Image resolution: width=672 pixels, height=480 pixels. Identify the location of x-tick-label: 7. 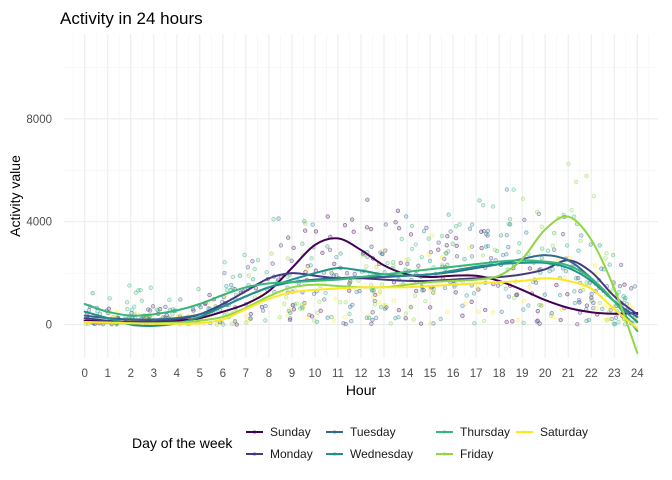
(246, 374).